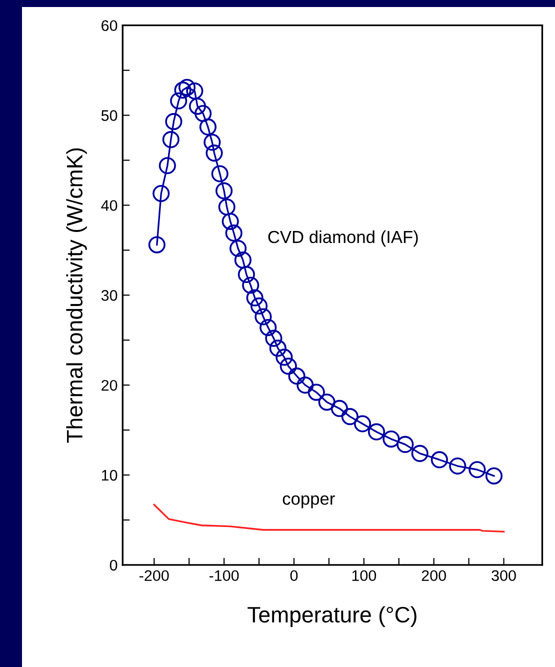 This screenshot has width=555, height=667. What do you see at coordinates (294, 576) in the screenshot?
I see `x-tick-label: 0` at bounding box center [294, 576].